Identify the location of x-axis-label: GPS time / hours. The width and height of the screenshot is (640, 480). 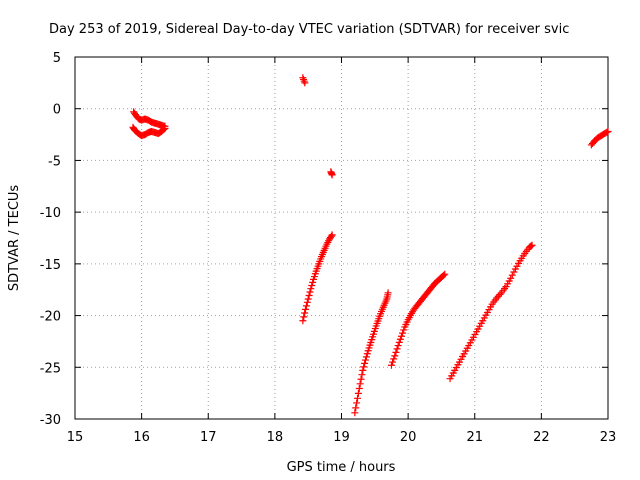
(341, 467).